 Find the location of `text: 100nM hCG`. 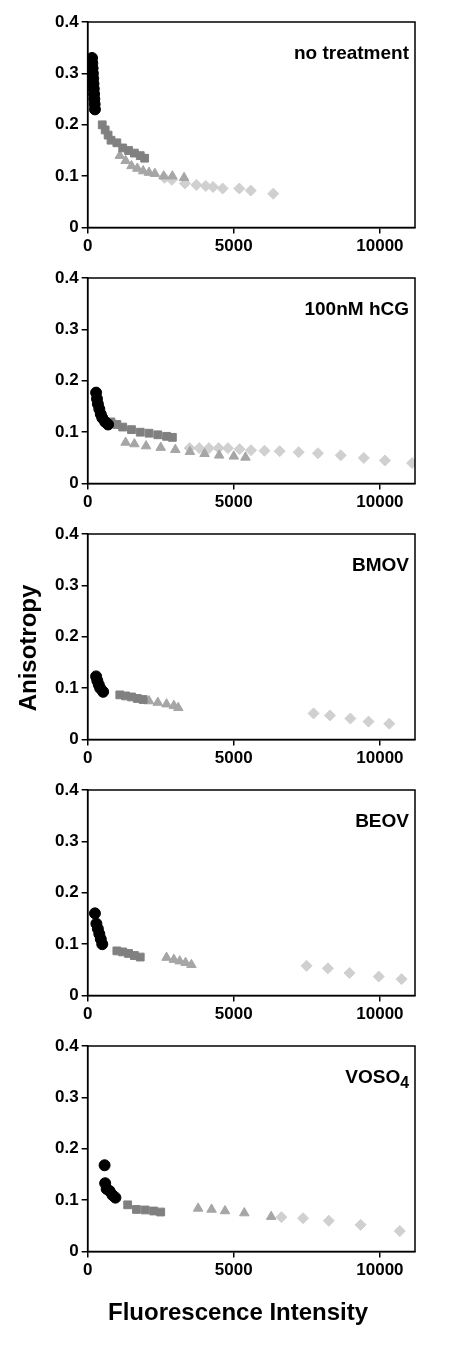

text: 100nM hCG is located at coordinates (356, 309).